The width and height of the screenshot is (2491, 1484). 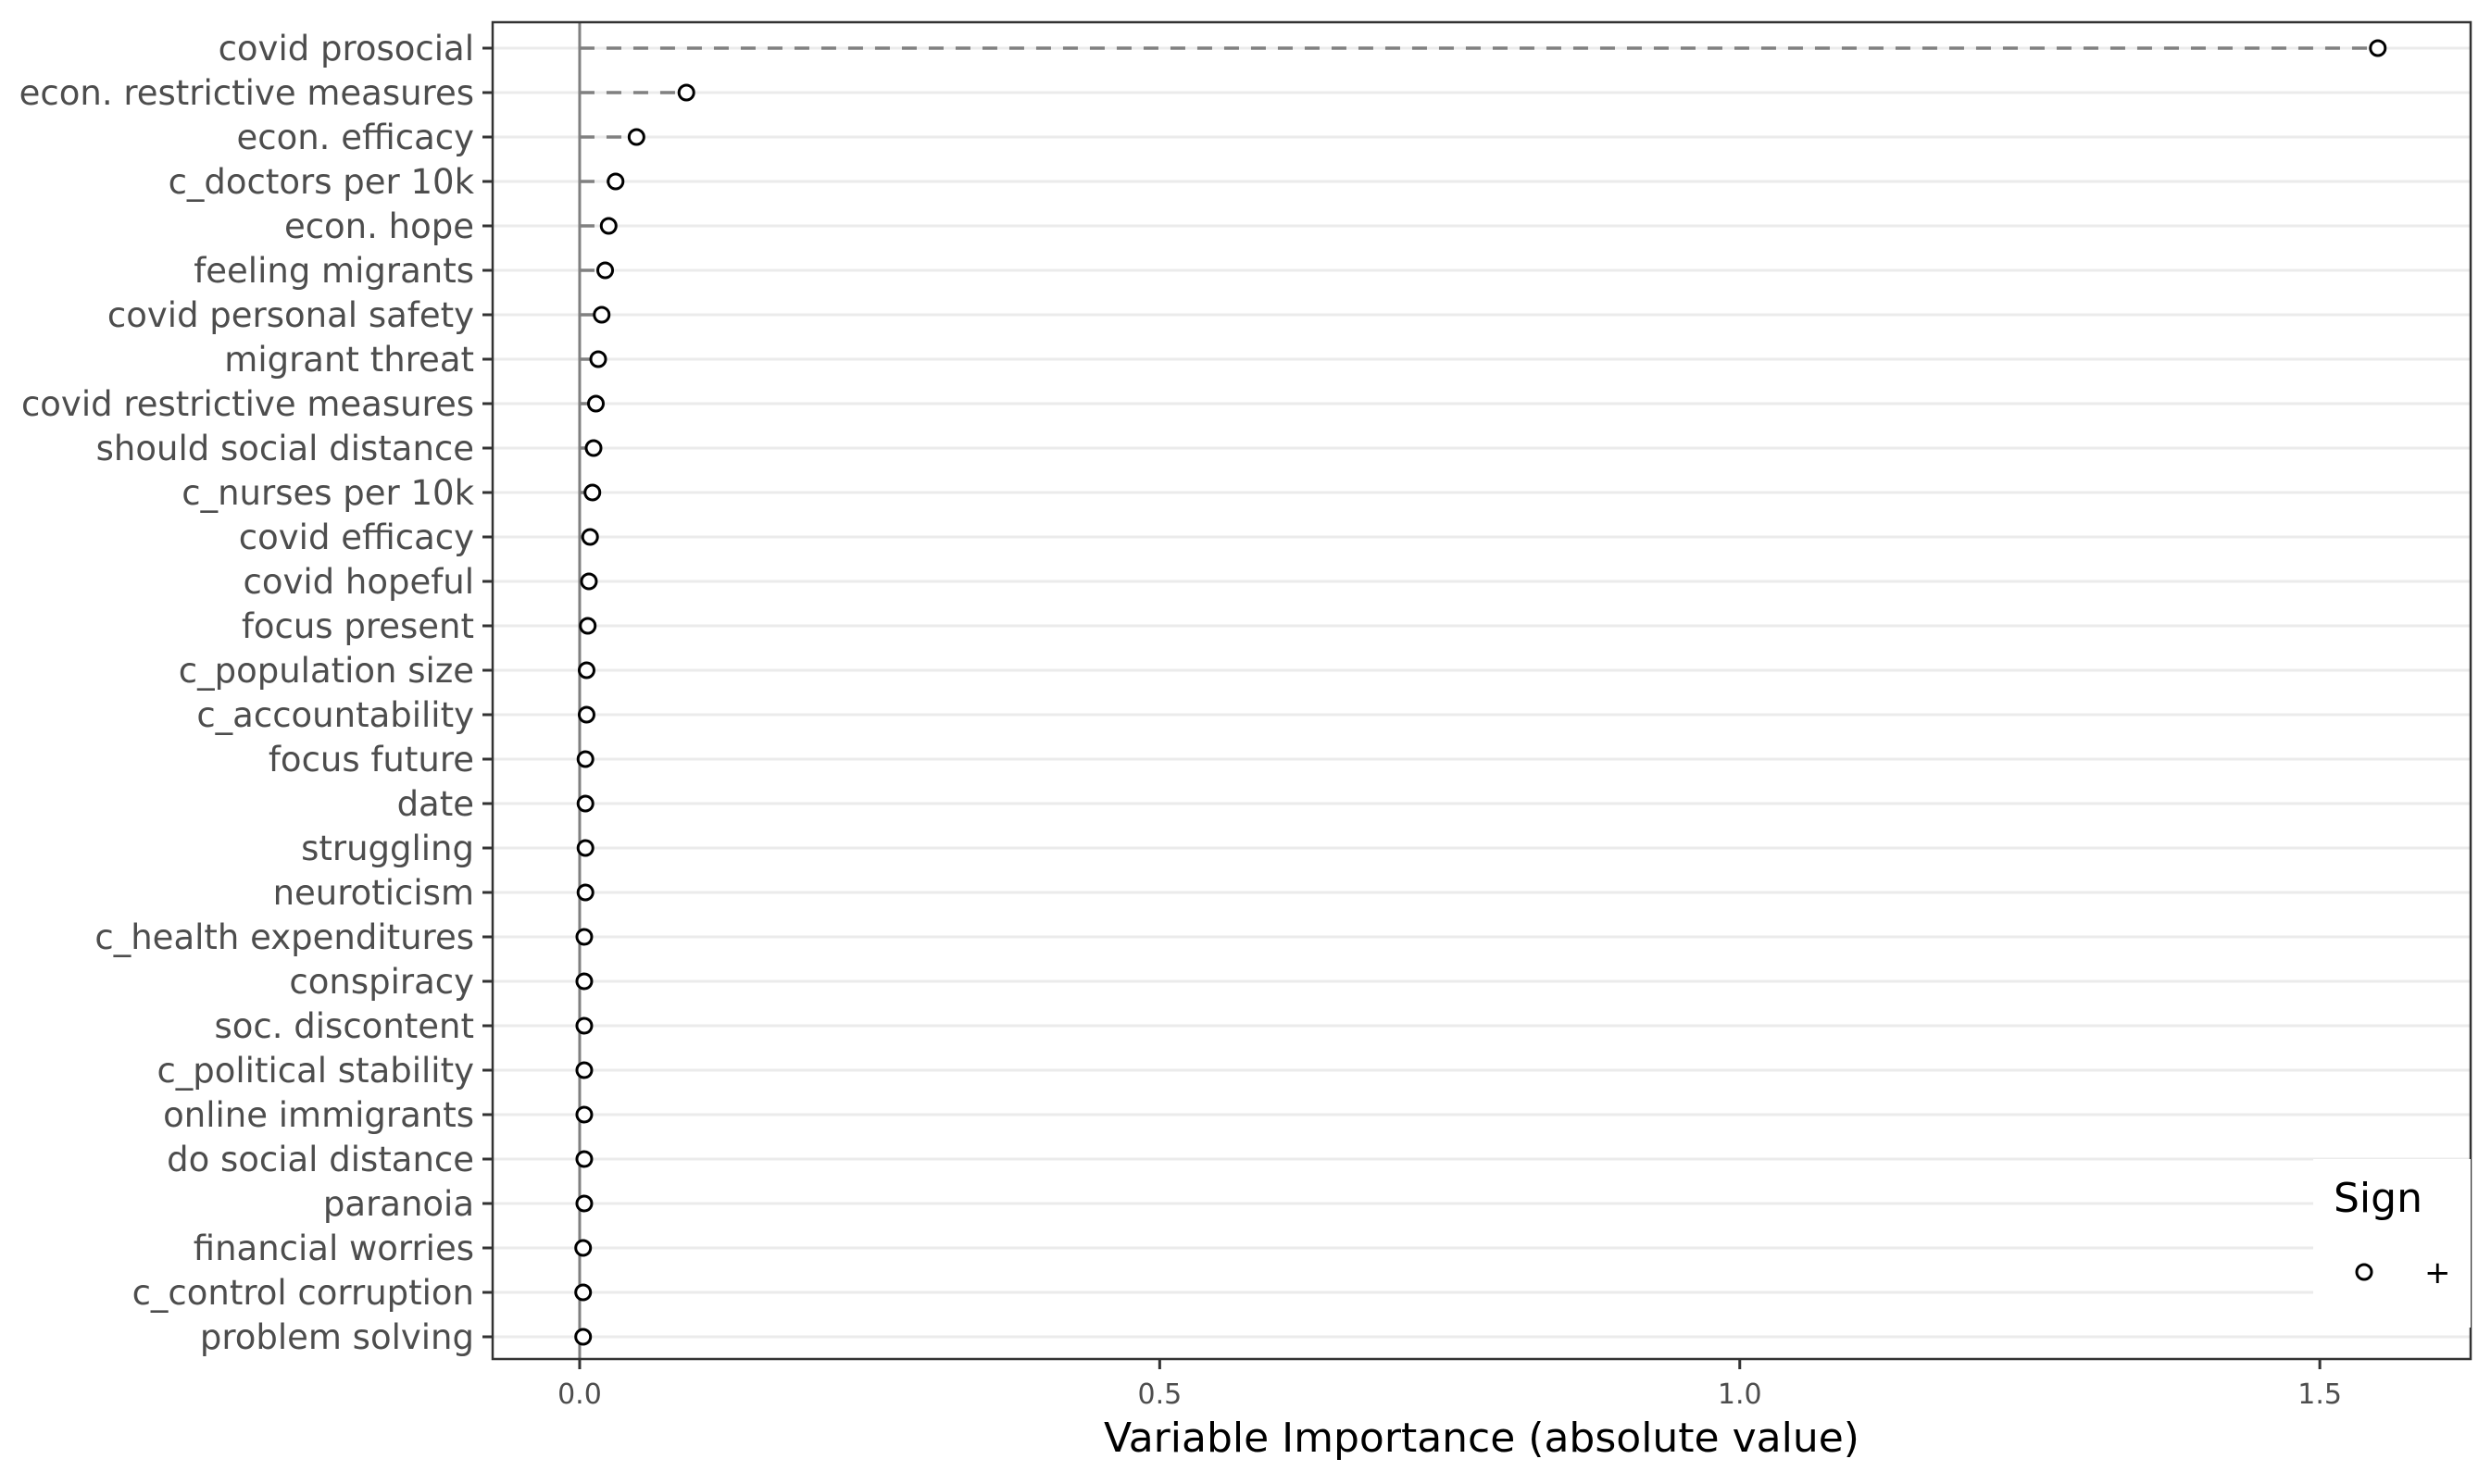 What do you see at coordinates (320, 1159) in the screenshot?
I see `y-tick-label: do social distance` at bounding box center [320, 1159].